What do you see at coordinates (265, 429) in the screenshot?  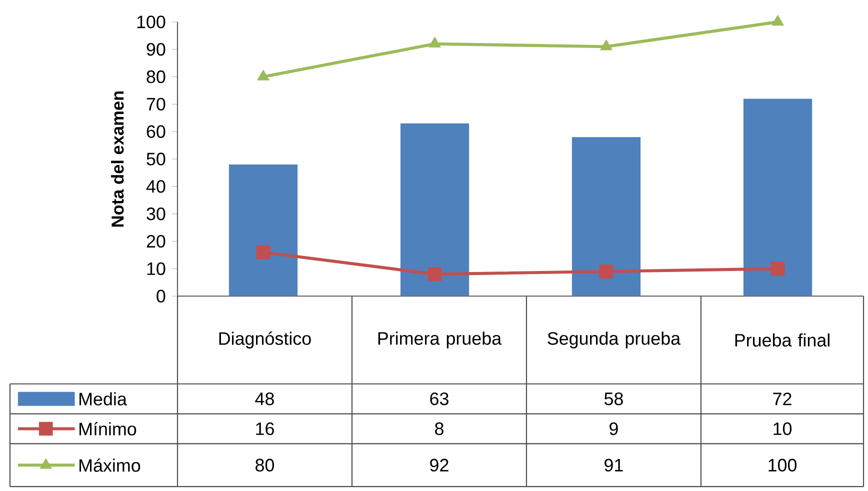 I see `data-label: 16` at bounding box center [265, 429].